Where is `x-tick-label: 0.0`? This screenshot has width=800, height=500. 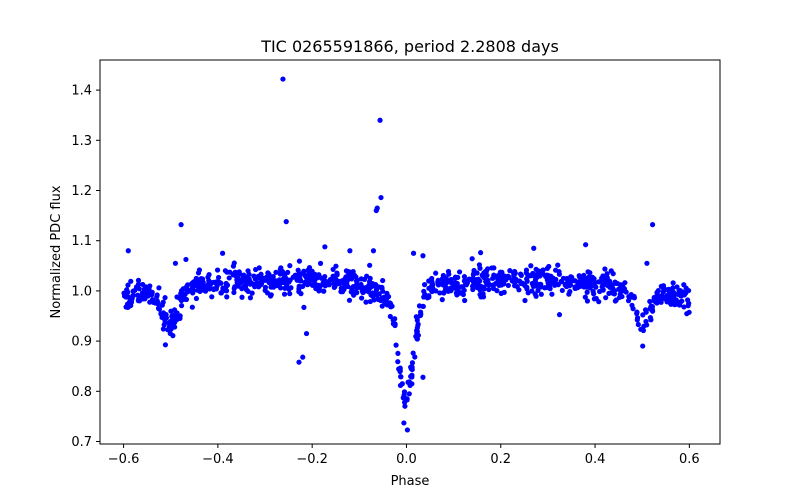 x-tick-label: 0.0 is located at coordinates (406, 459).